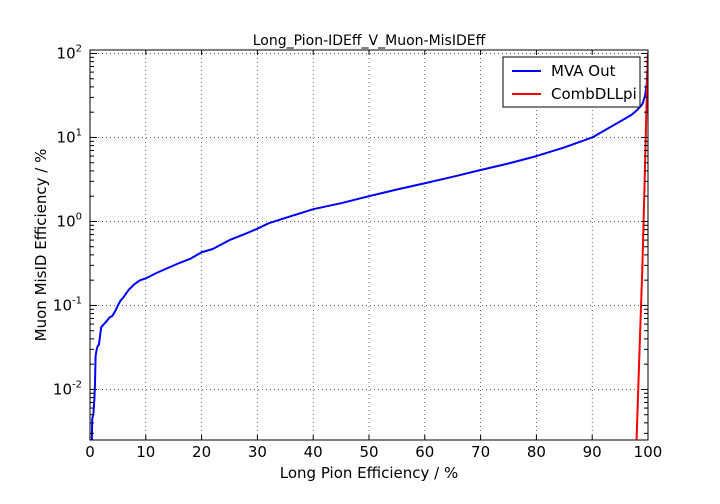 The image size is (720, 504). I want to click on y-tick-label: 10⁰, so click(69, 220).